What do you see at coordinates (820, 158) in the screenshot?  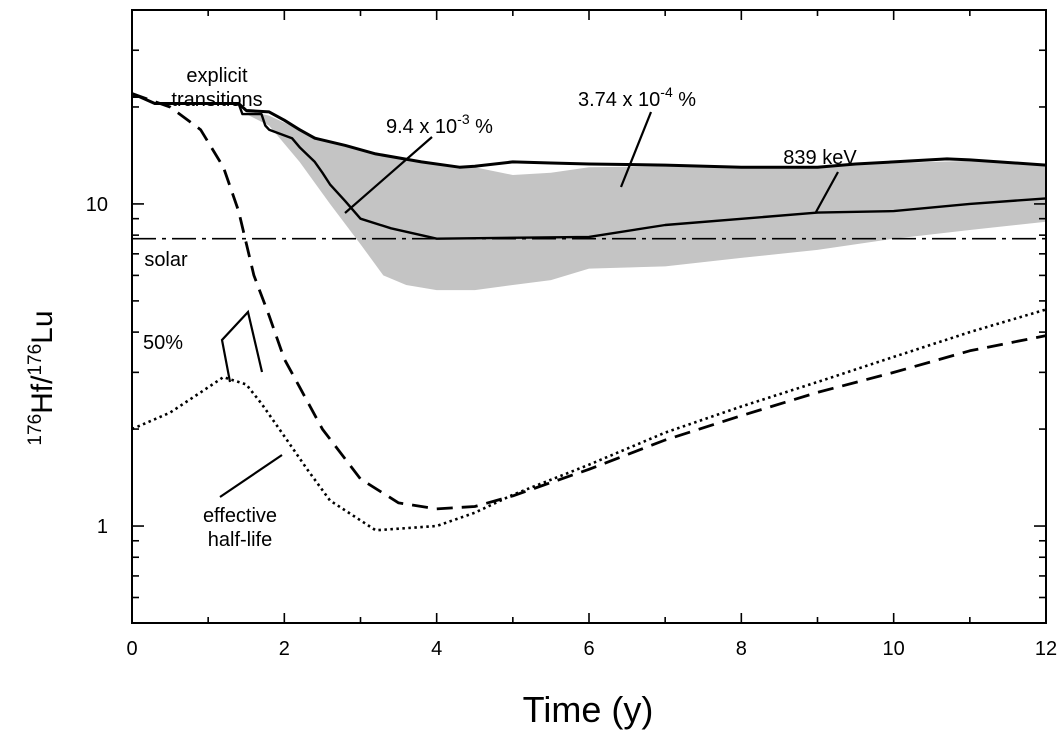 I see `annotation-kev: 839 keV` at bounding box center [820, 158].